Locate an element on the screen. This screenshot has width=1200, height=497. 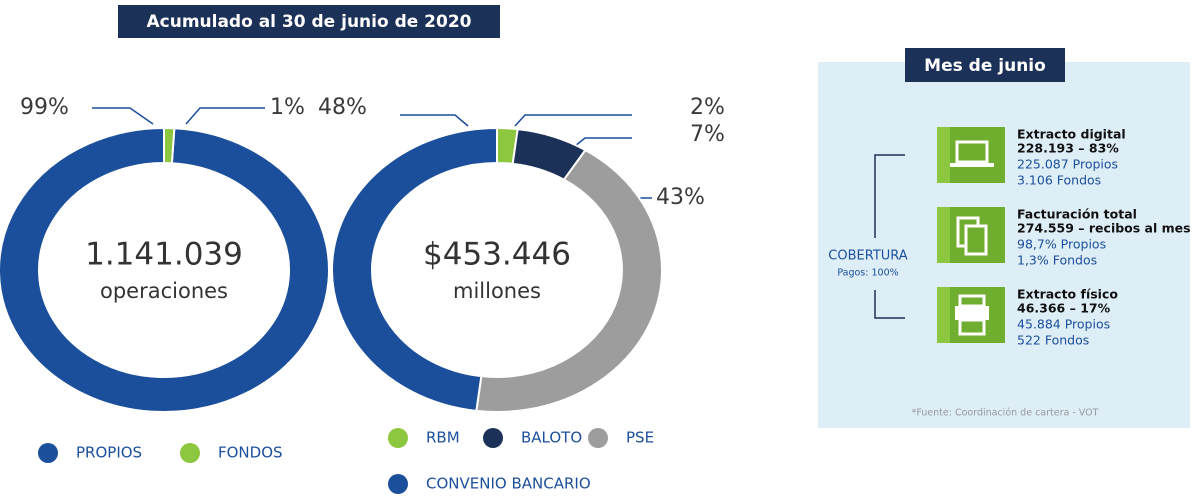
center-sublabel: operaciones is located at coordinates (164, 291).